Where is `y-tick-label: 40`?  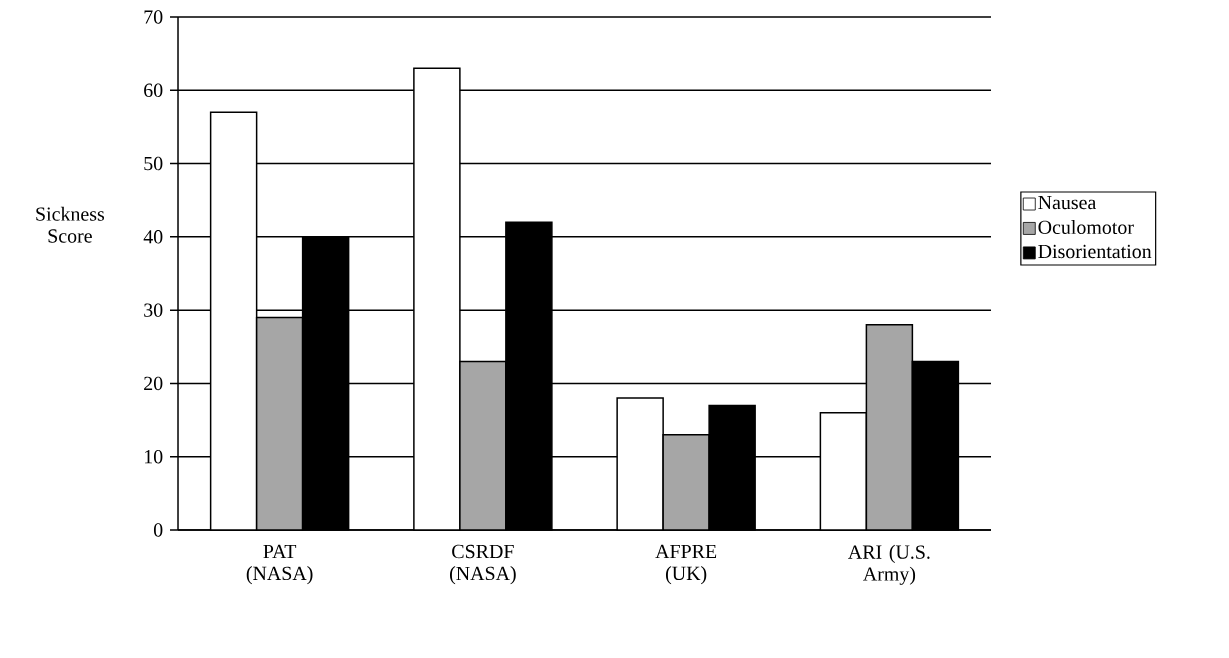 y-tick-label: 40 is located at coordinates (153, 237).